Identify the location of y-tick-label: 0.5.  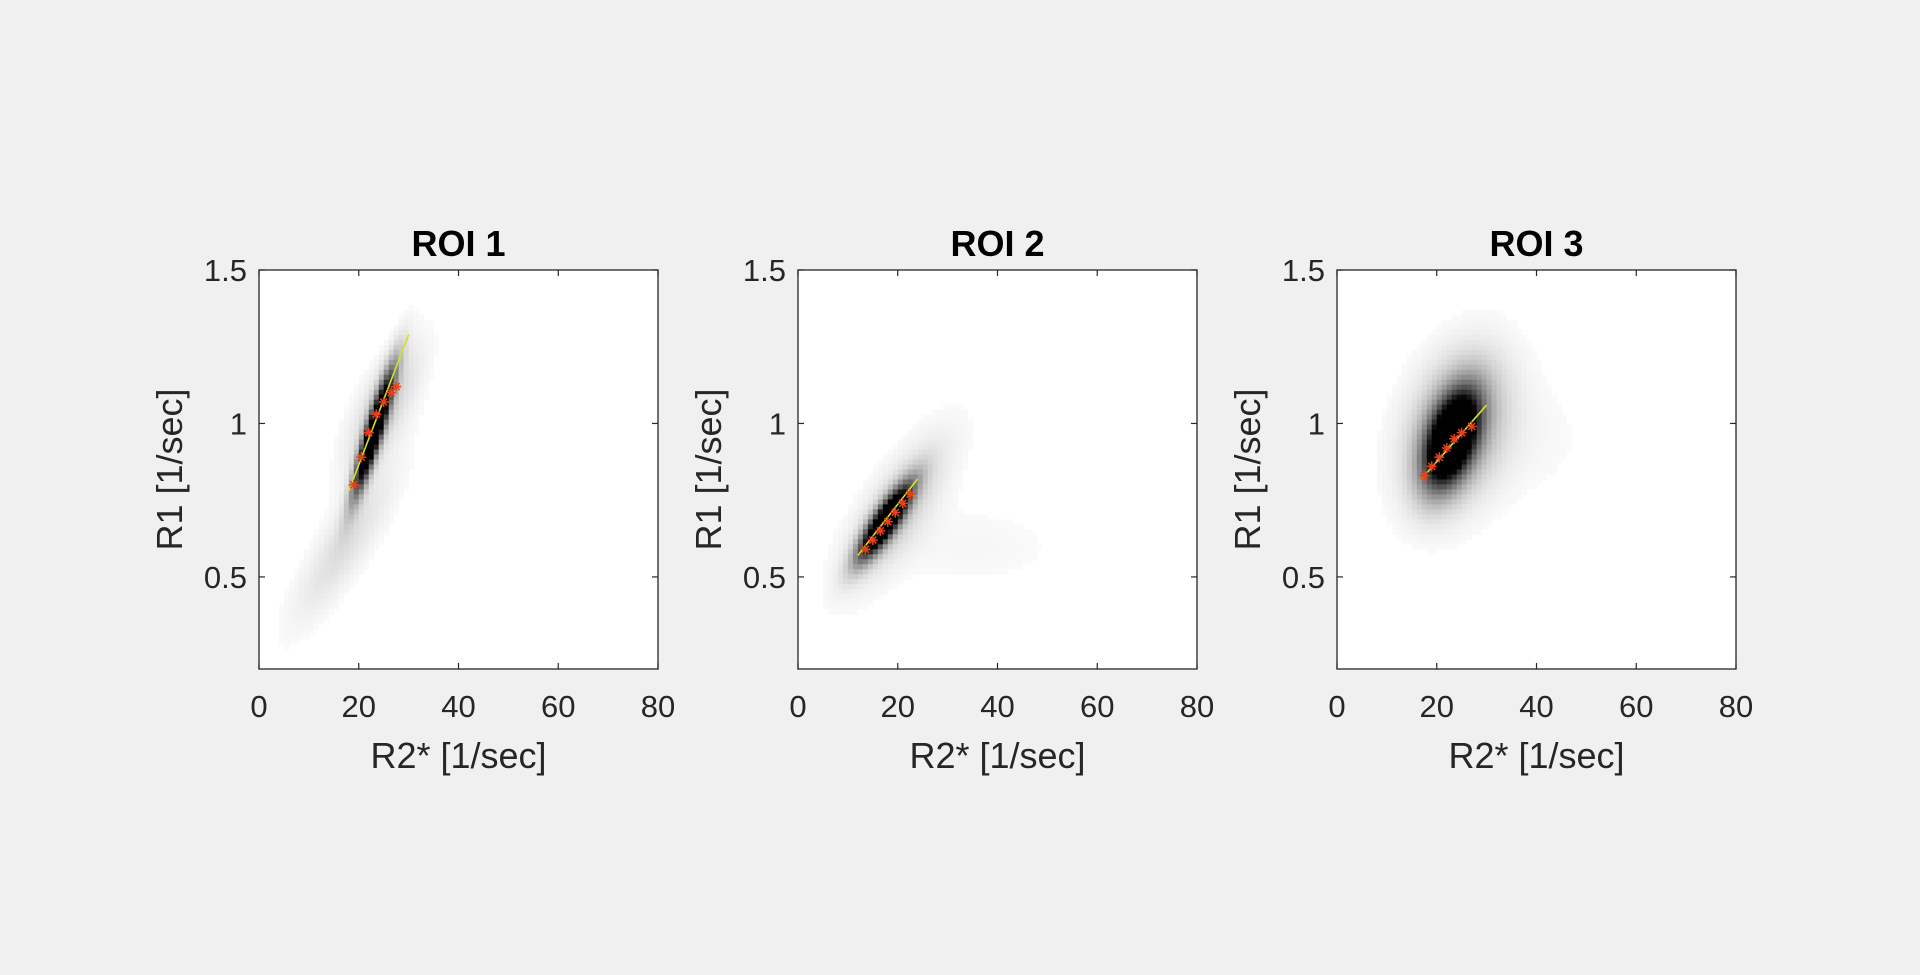
(1303, 577).